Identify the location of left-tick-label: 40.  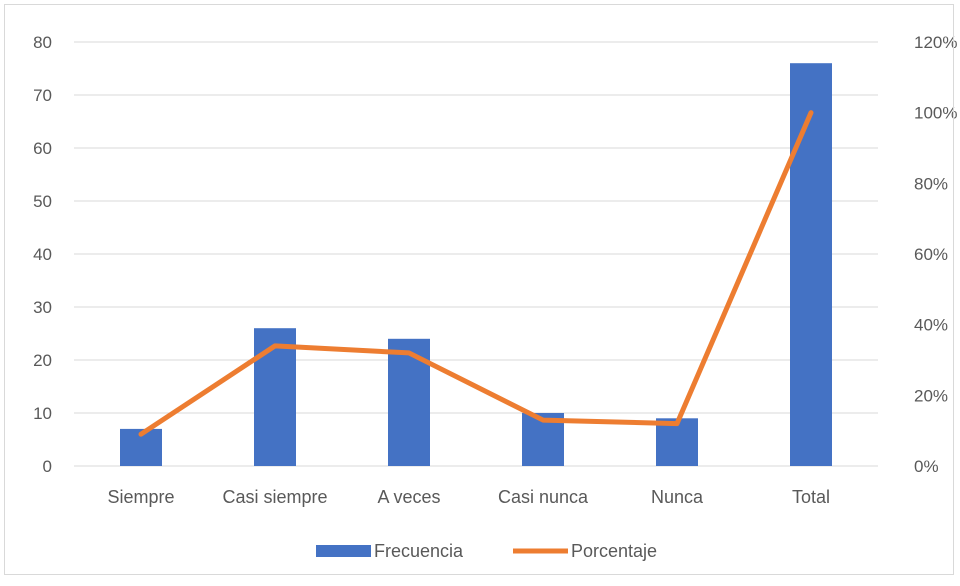
(42, 254).